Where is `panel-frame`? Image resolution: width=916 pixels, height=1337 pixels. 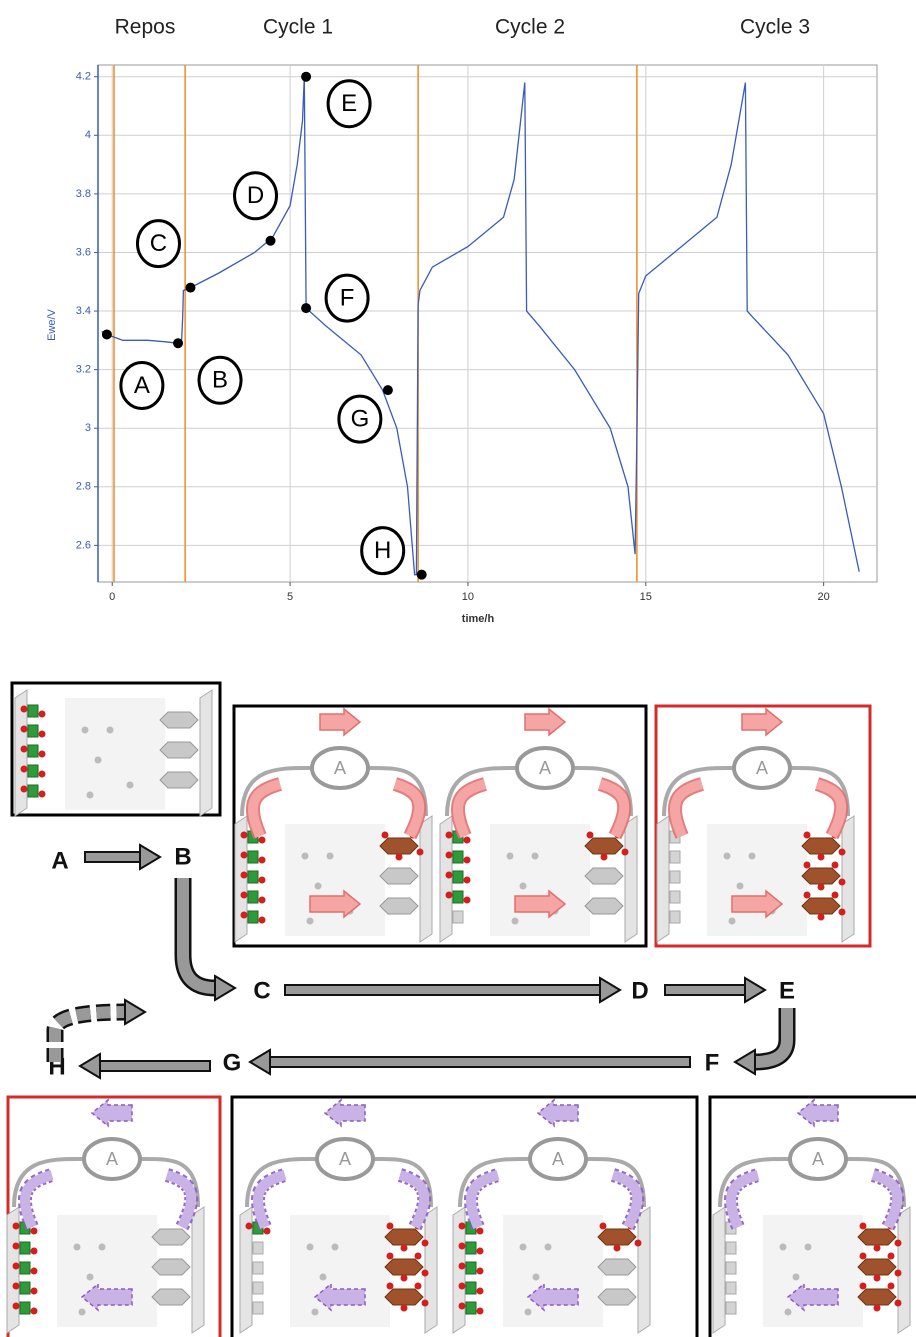 panel-frame is located at coordinates (116, 749).